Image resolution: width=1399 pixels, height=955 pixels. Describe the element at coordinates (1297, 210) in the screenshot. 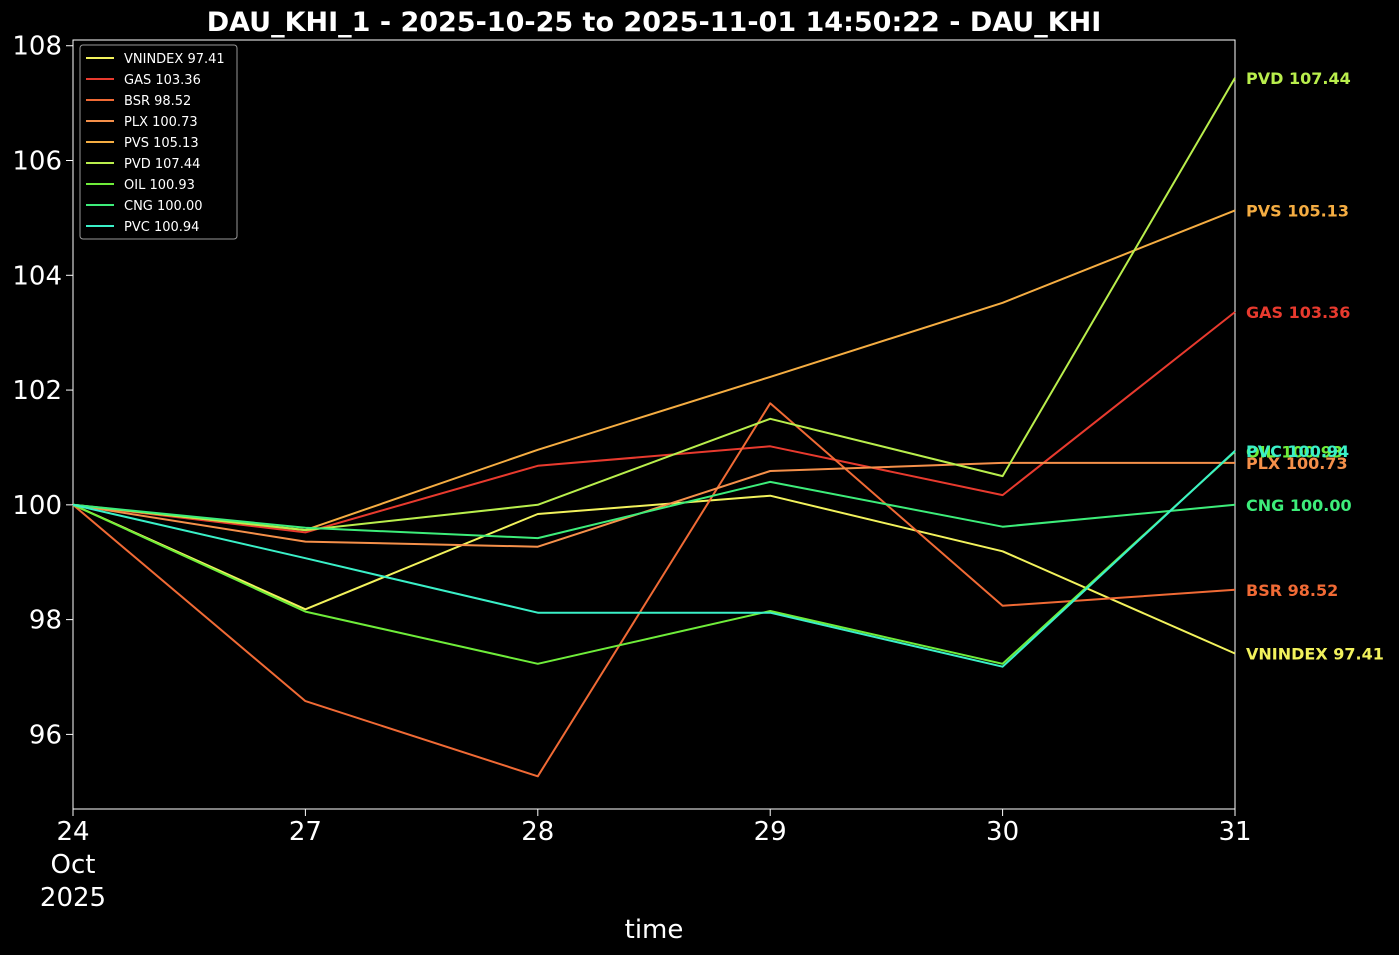

I see `end-label-pvs: PVS 105.13` at that location.